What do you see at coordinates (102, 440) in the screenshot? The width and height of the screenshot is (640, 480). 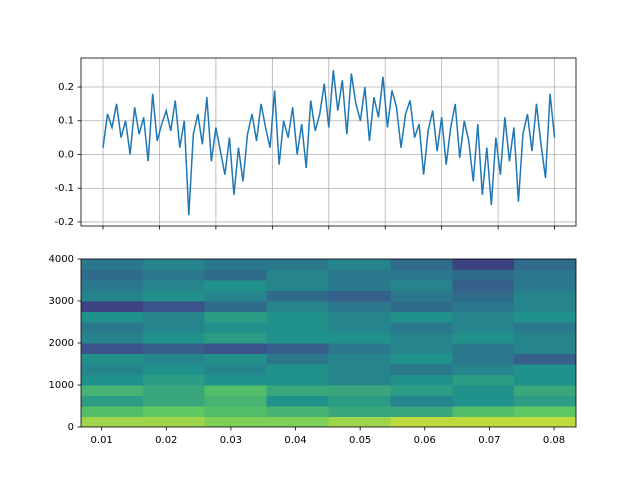 I see `x-tick-label: 0.01` at bounding box center [102, 440].